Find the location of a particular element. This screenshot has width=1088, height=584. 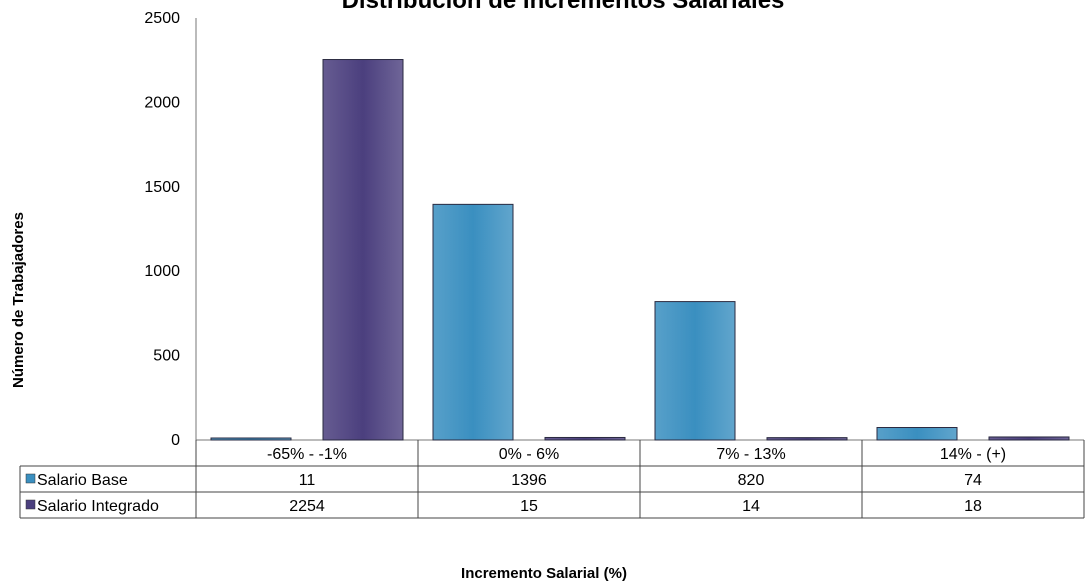

data-label: 74 is located at coordinates (973, 480).